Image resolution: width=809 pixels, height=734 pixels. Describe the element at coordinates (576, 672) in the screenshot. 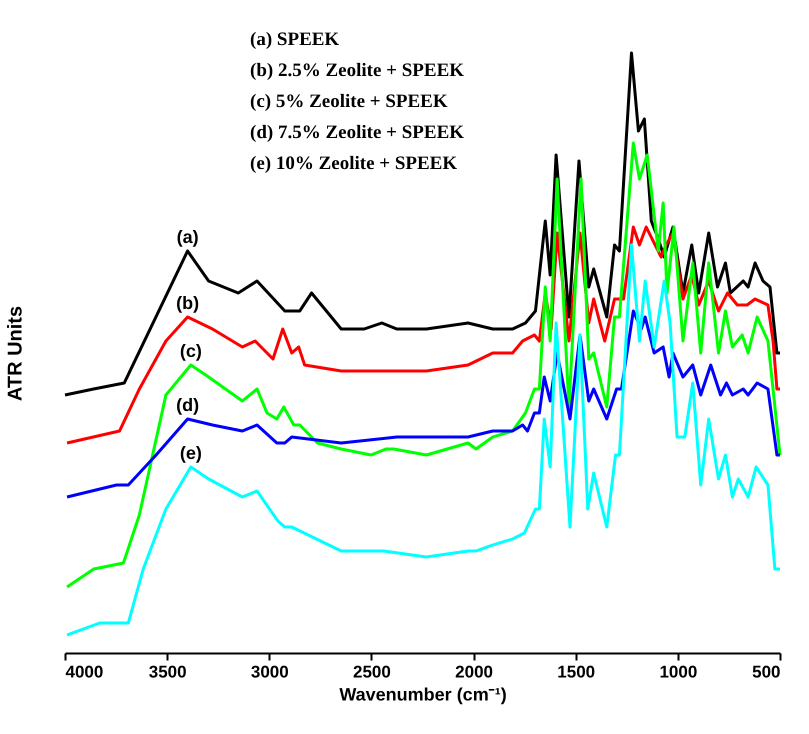

I see `x-tick-label: 1500` at that location.